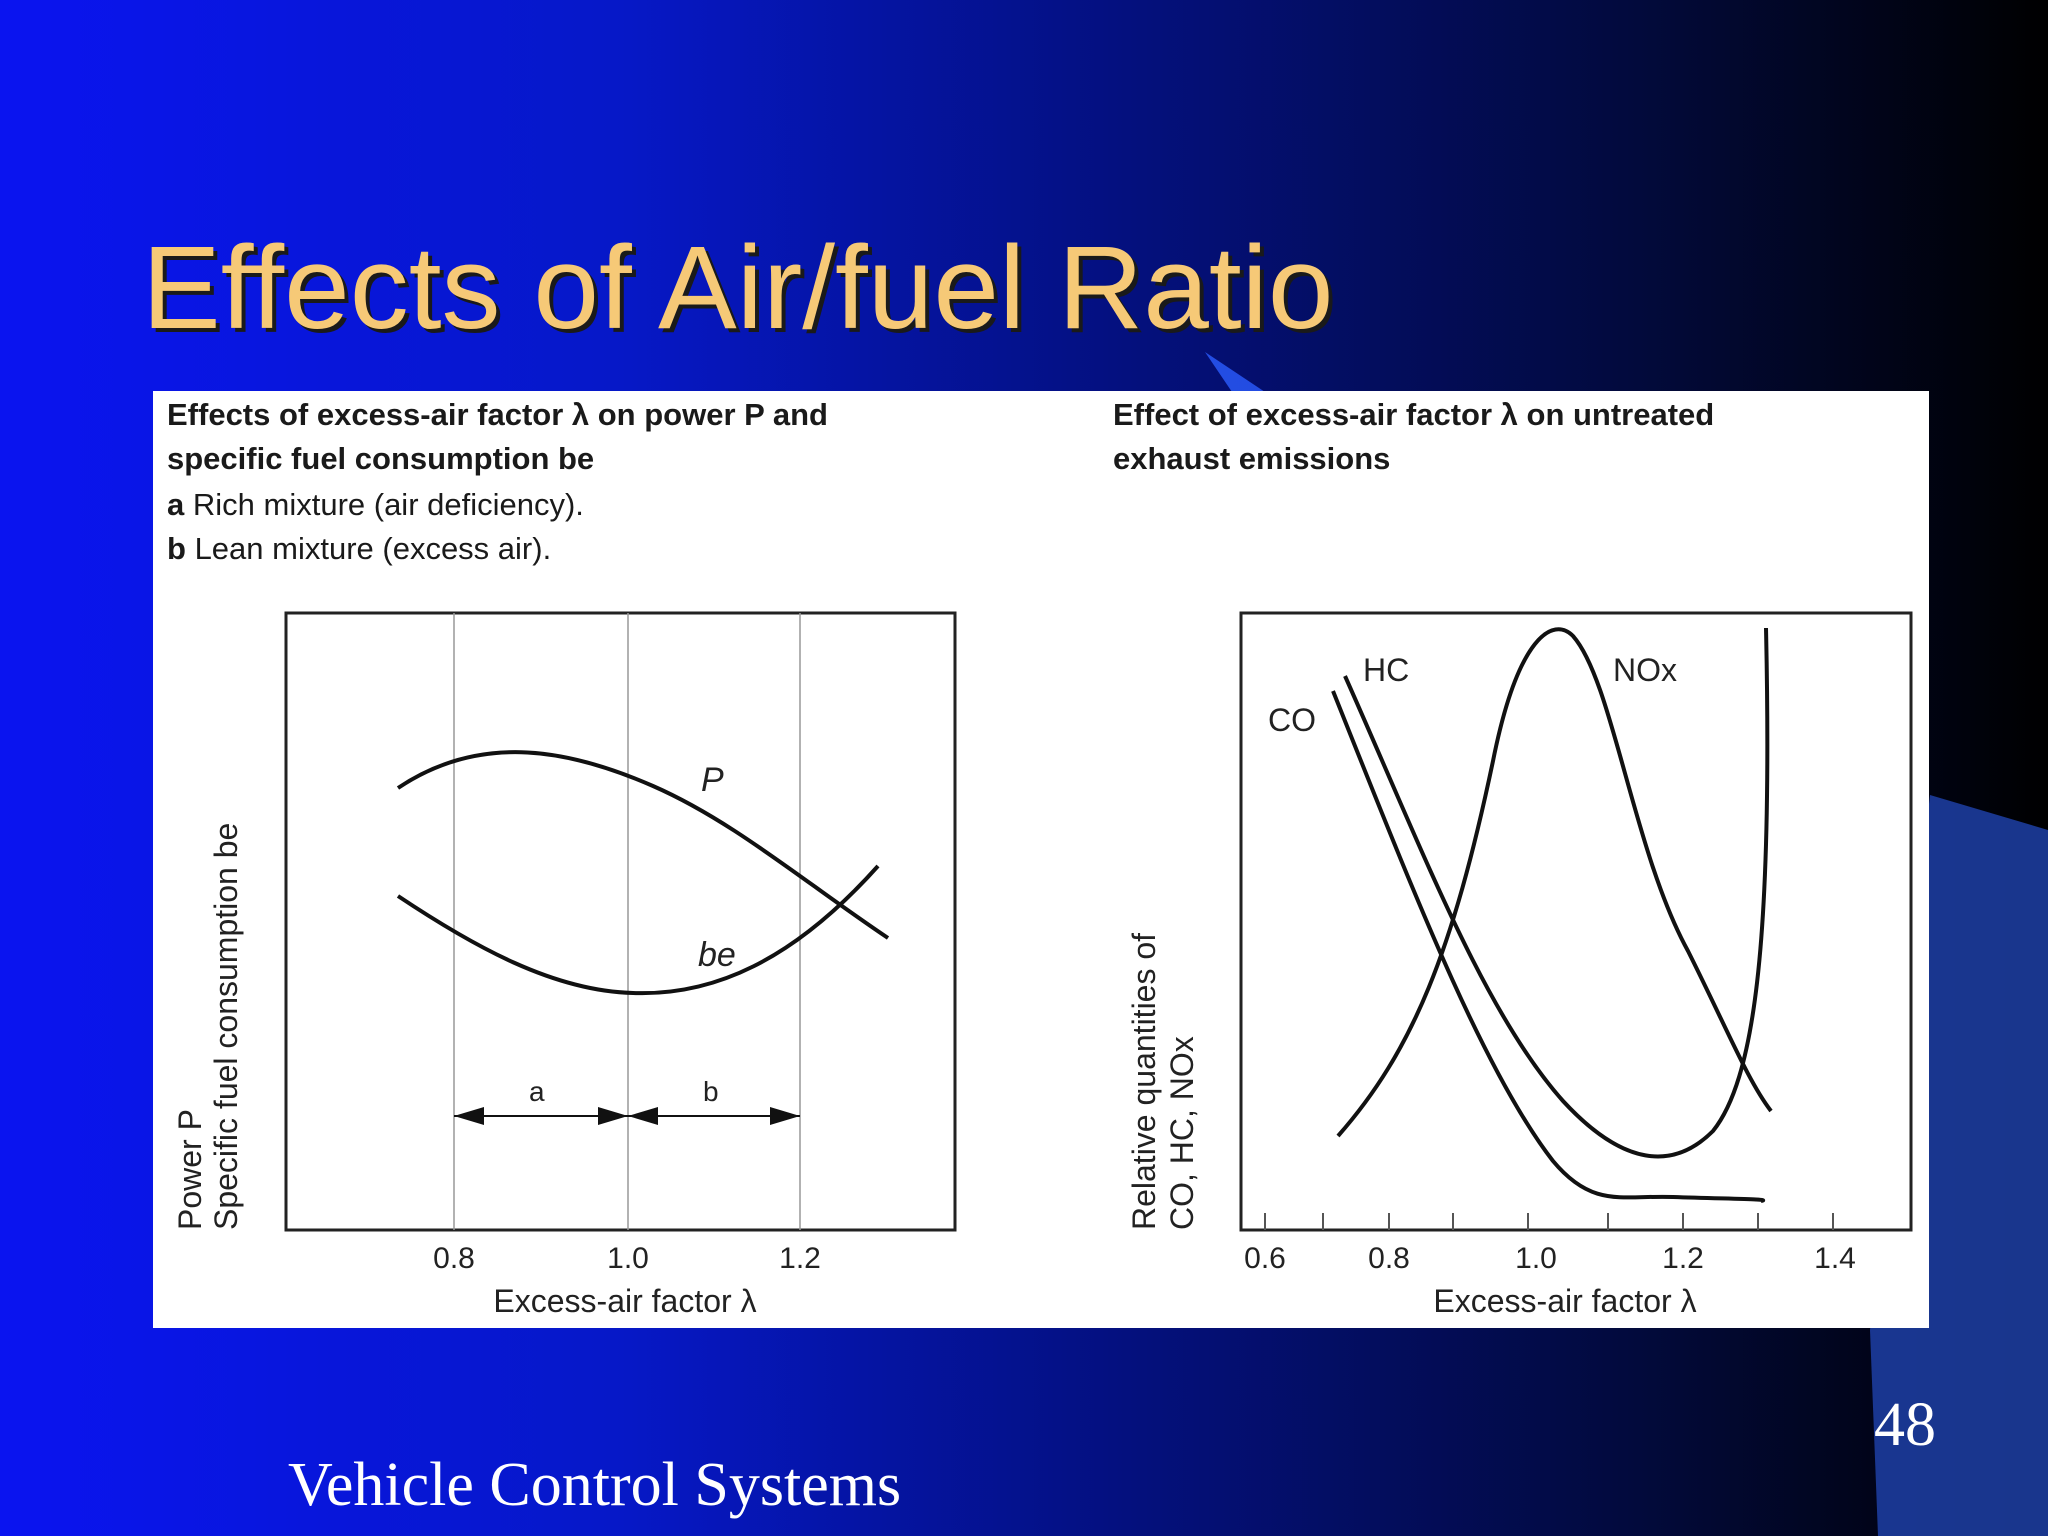  I want to click on right-xtick-0.8: 0.8, so click(1389, 1258).